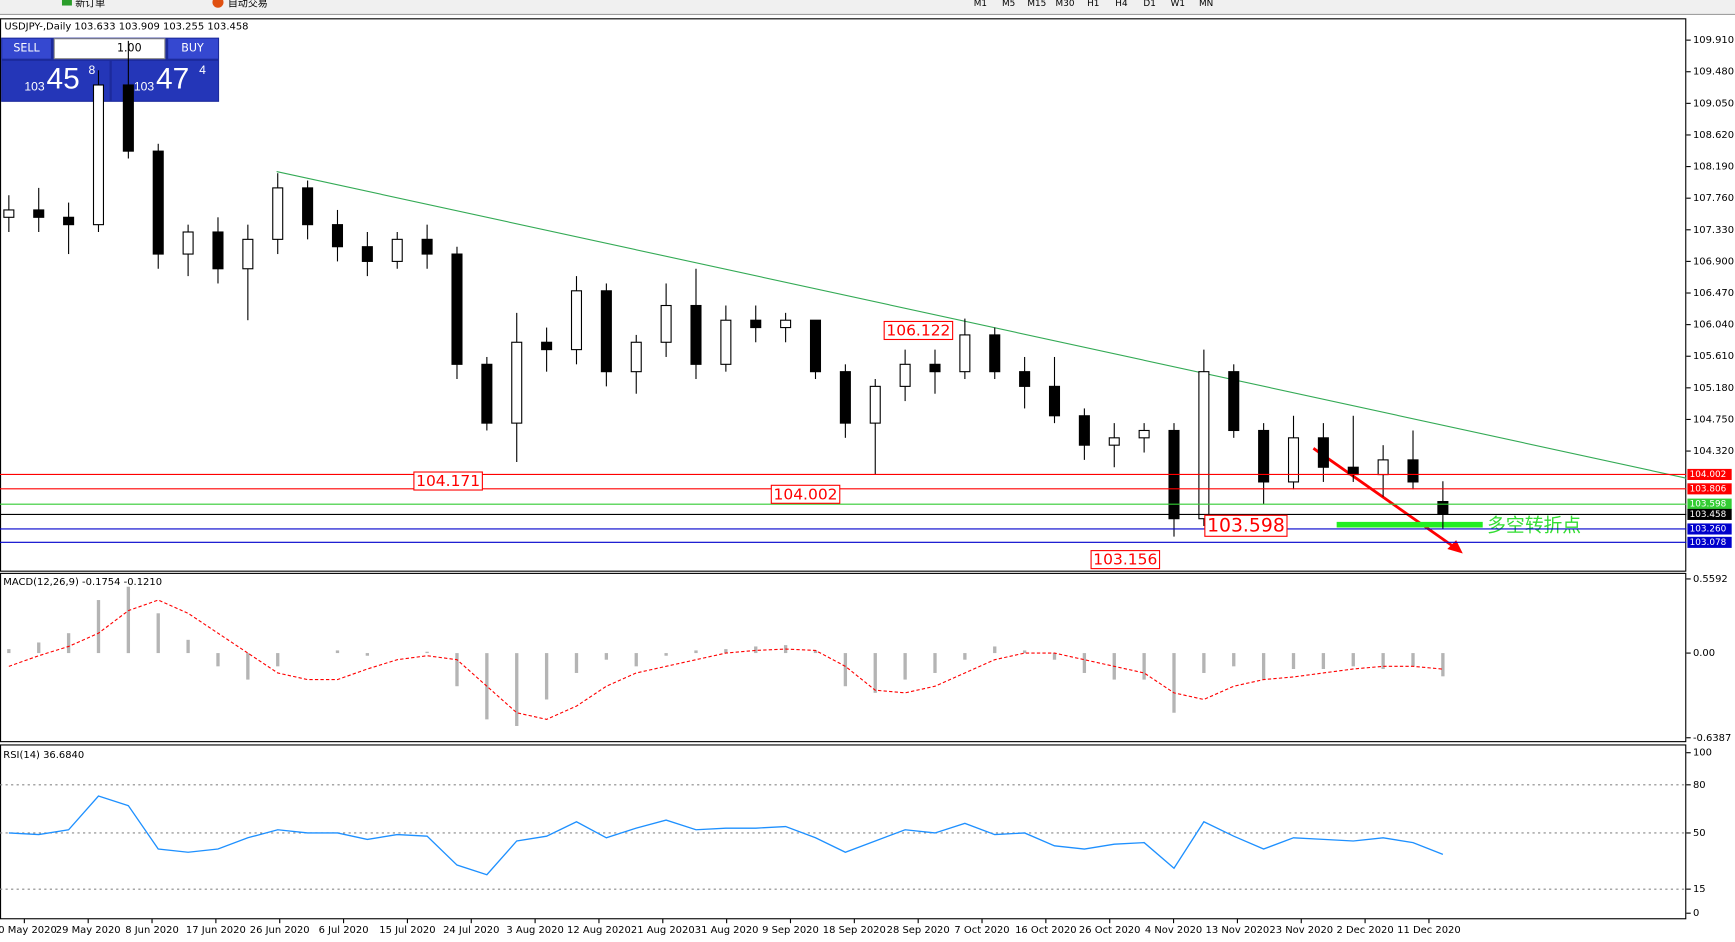  What do you see at coordinates (43, 755) in the screenshot?
I see `rsi-title: RSI(14) 36.6840` at bounding box center [43, 755].